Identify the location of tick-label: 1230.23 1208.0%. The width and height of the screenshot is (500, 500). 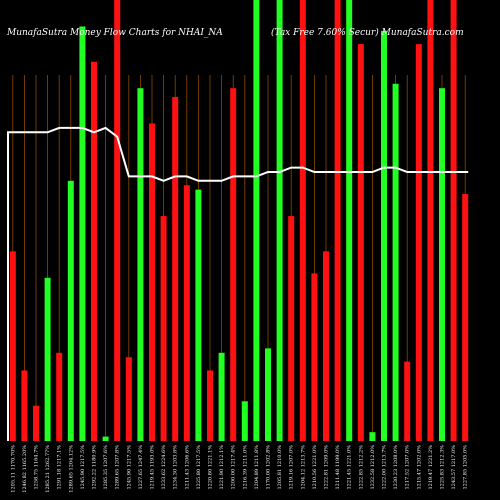
(396, 467).